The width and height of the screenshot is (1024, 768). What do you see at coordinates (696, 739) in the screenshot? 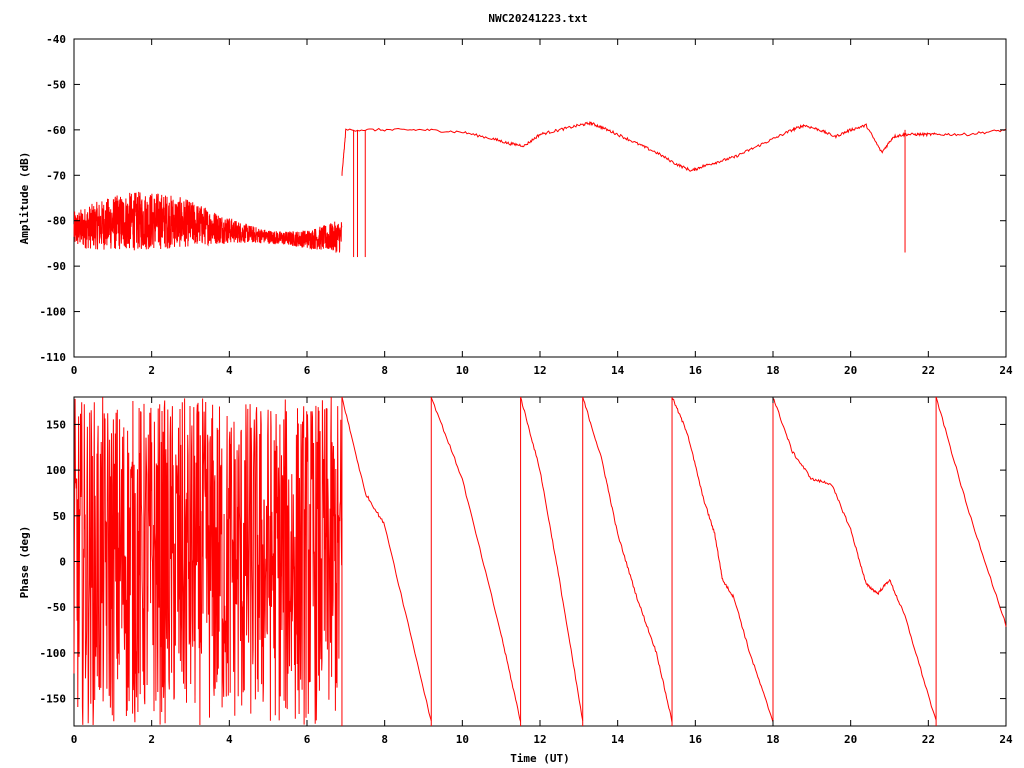
I see `phase-x-tick-label: 16` at bounding box center [696, 739].